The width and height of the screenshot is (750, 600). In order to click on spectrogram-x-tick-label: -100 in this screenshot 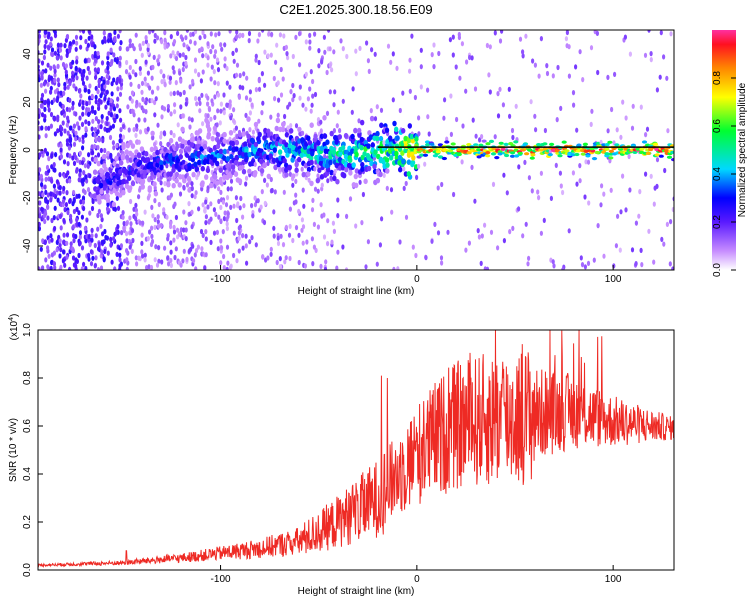, I will do `click(221, 279)`.